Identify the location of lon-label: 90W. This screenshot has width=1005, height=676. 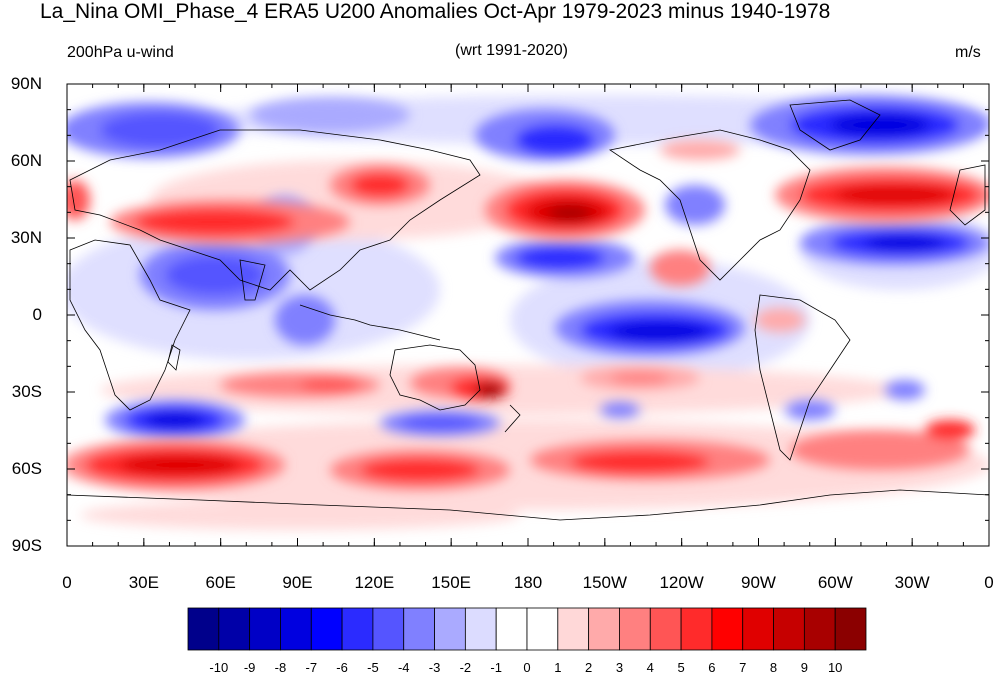
(758, 582).